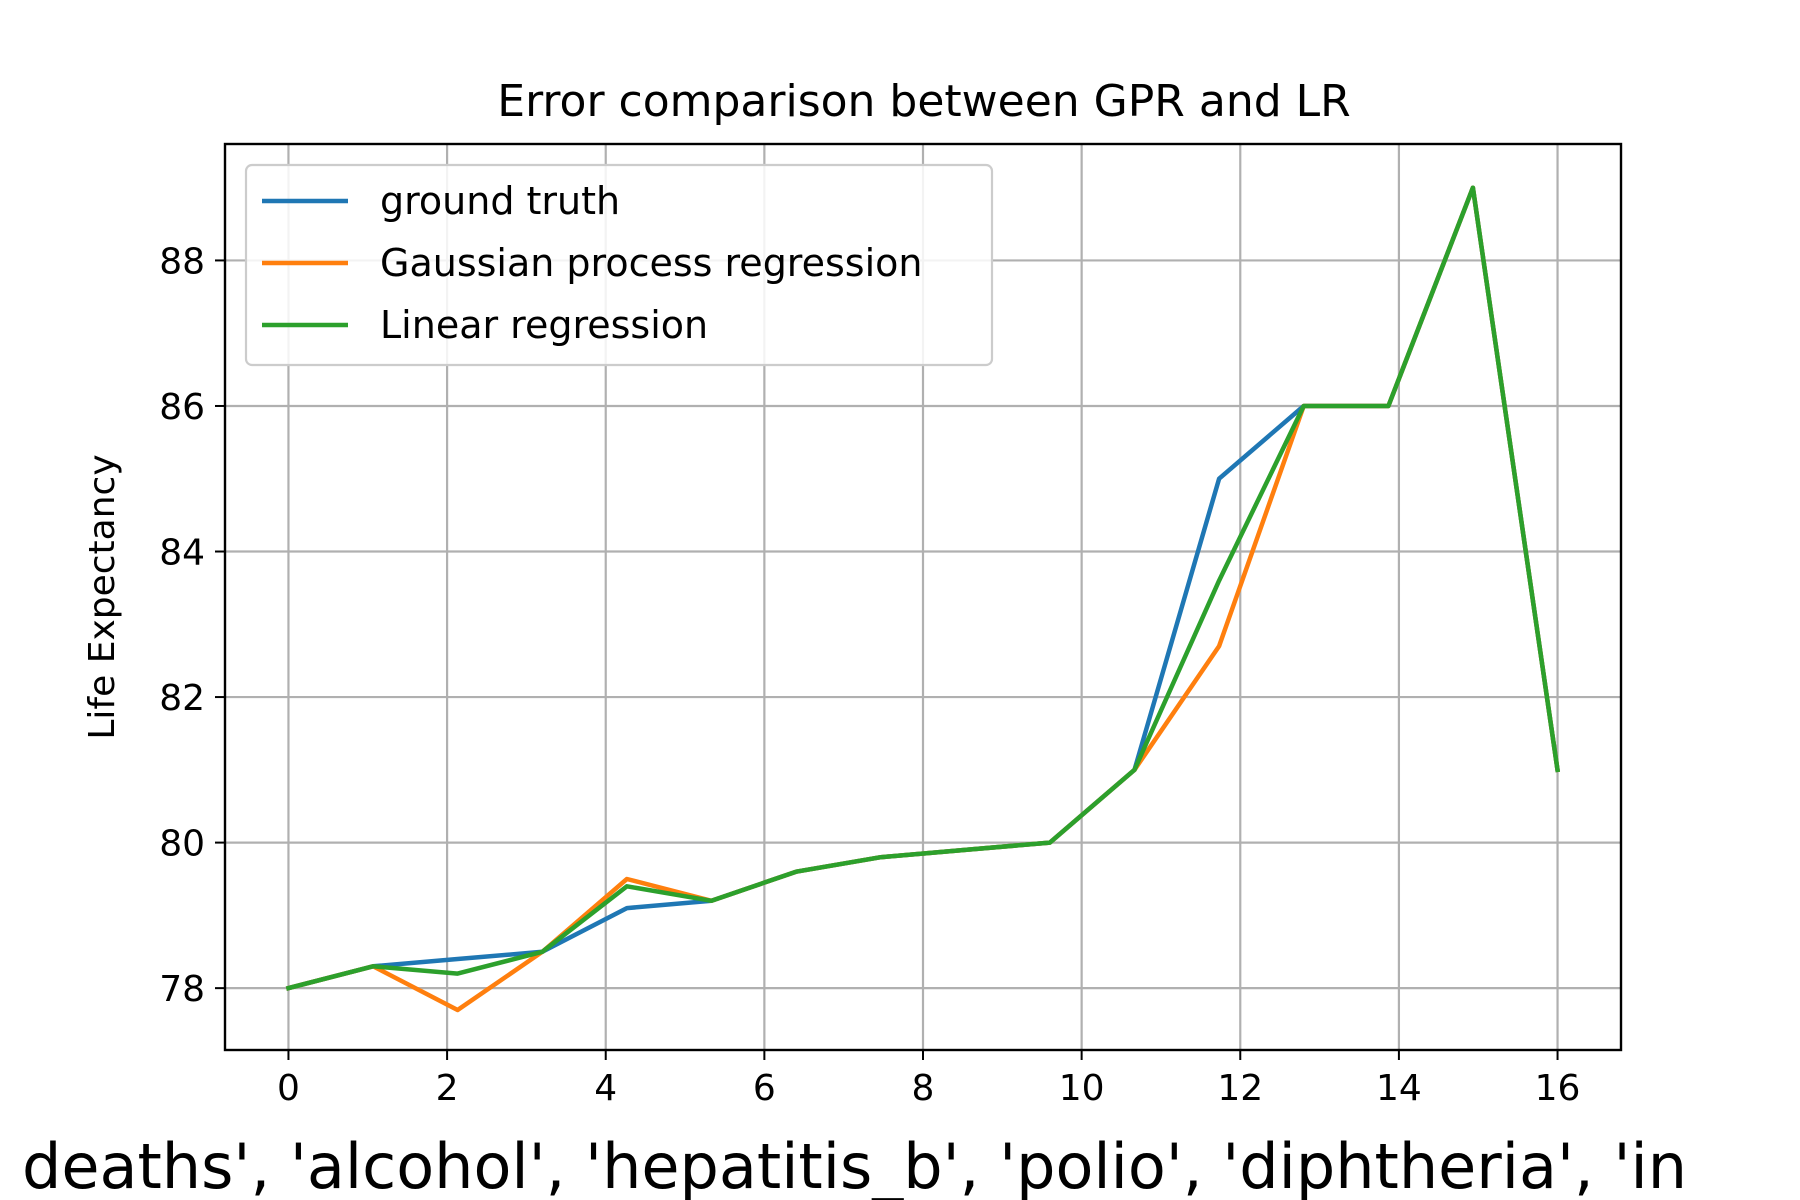 This screenshot has height=1200, width=1800. Describe the element at coordinates (182, 698) in the screenshot. I see `y-tick-label: 82` at that location.